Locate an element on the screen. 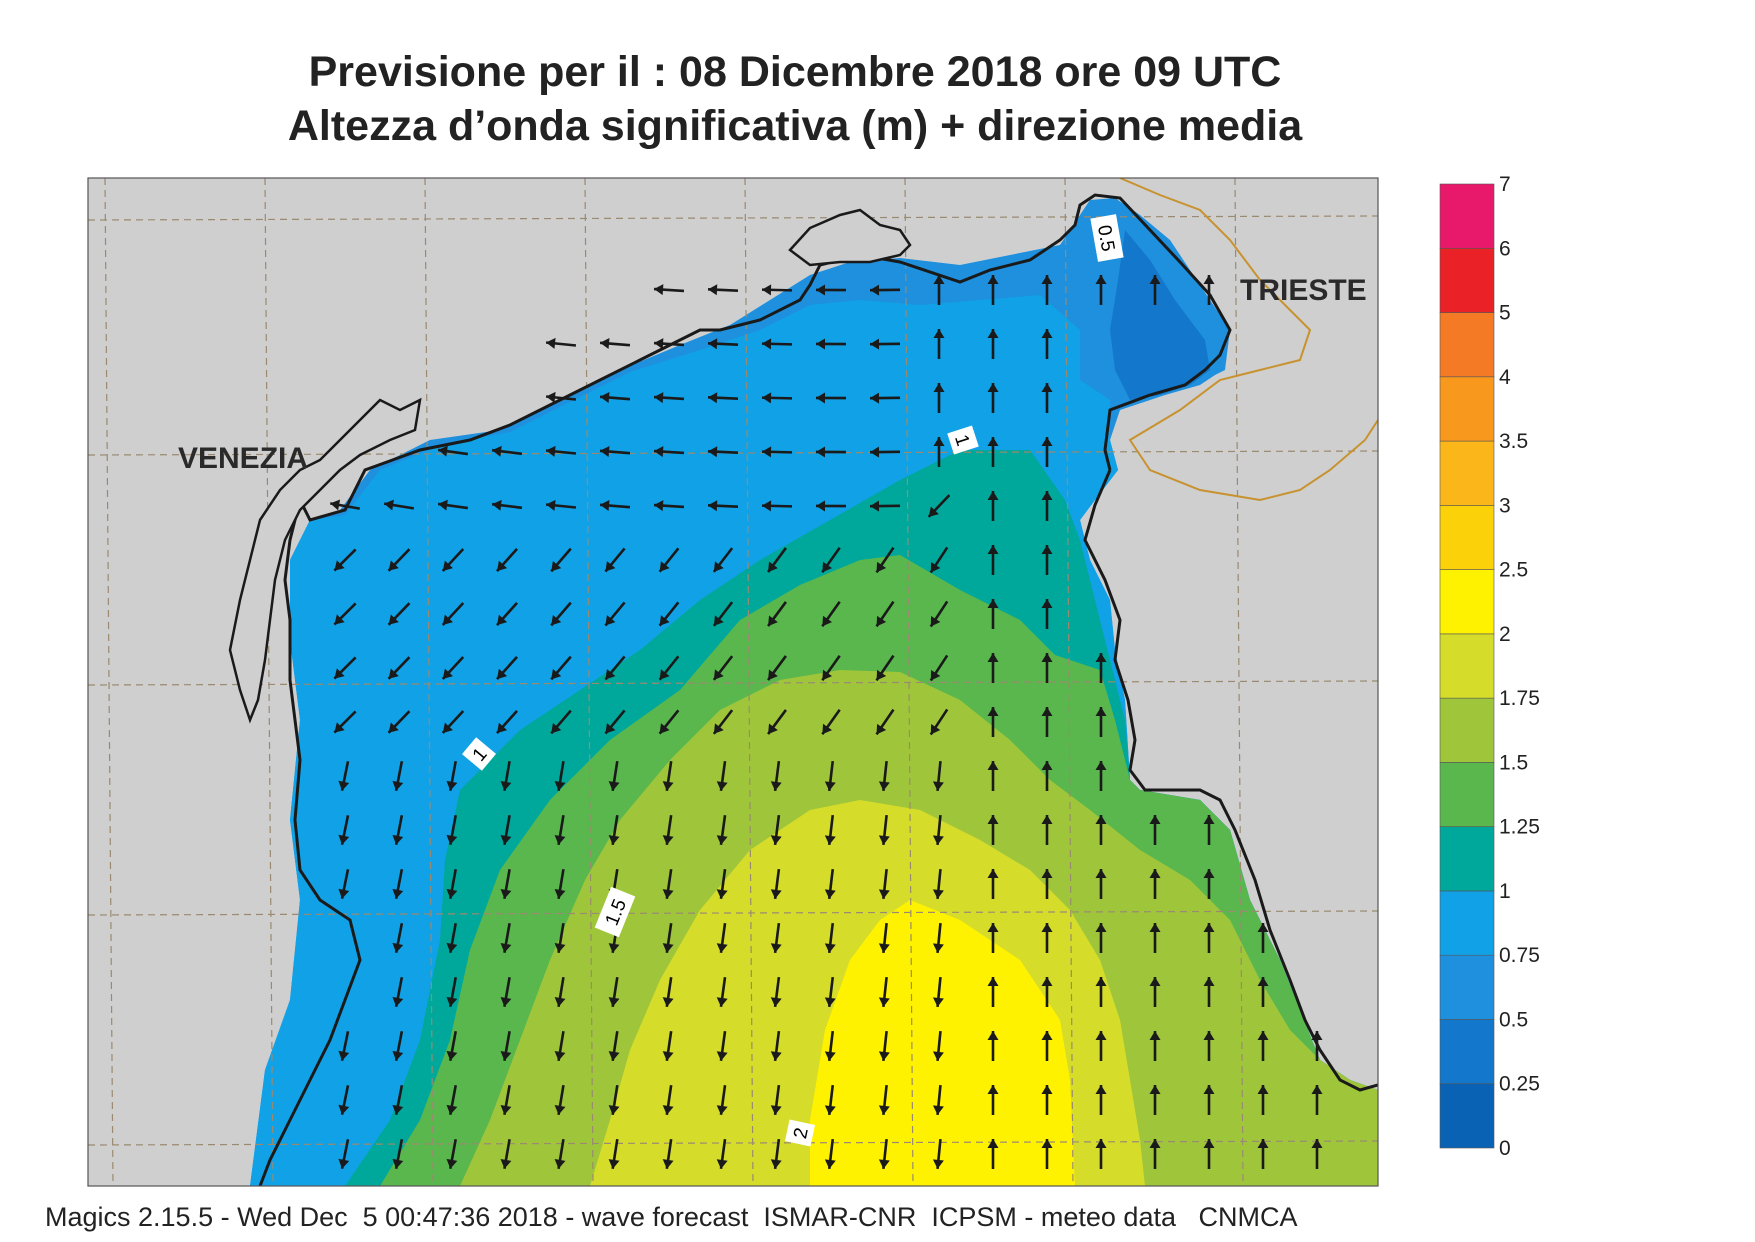  contour-label-0.5: 0.5 is located at coordinates (1107, 238).